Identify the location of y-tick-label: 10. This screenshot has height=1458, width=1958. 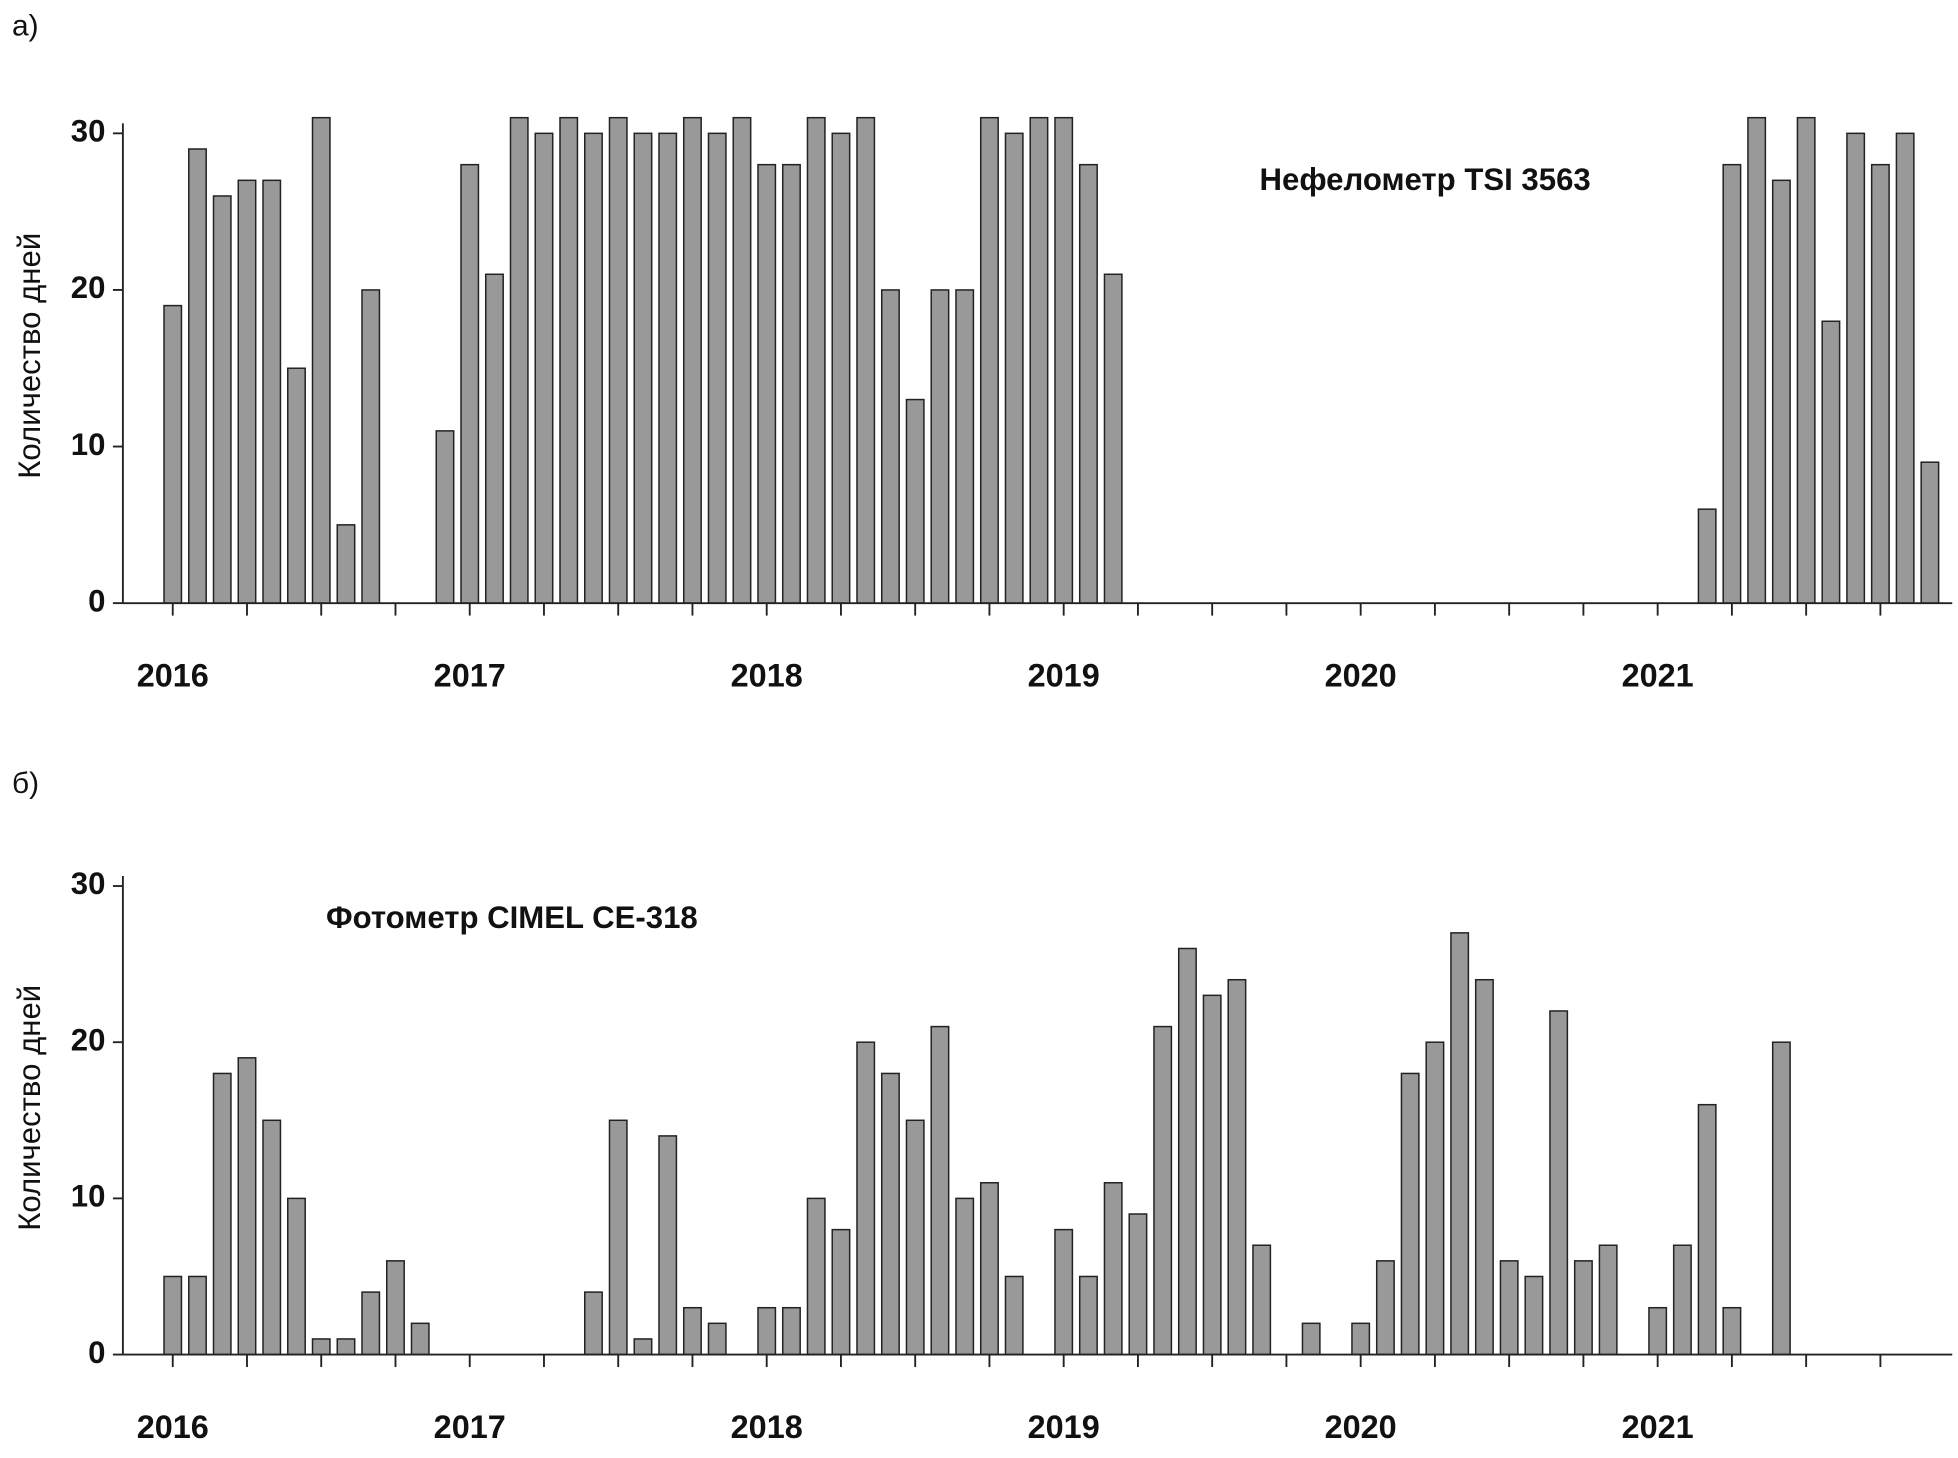
(88, 444).